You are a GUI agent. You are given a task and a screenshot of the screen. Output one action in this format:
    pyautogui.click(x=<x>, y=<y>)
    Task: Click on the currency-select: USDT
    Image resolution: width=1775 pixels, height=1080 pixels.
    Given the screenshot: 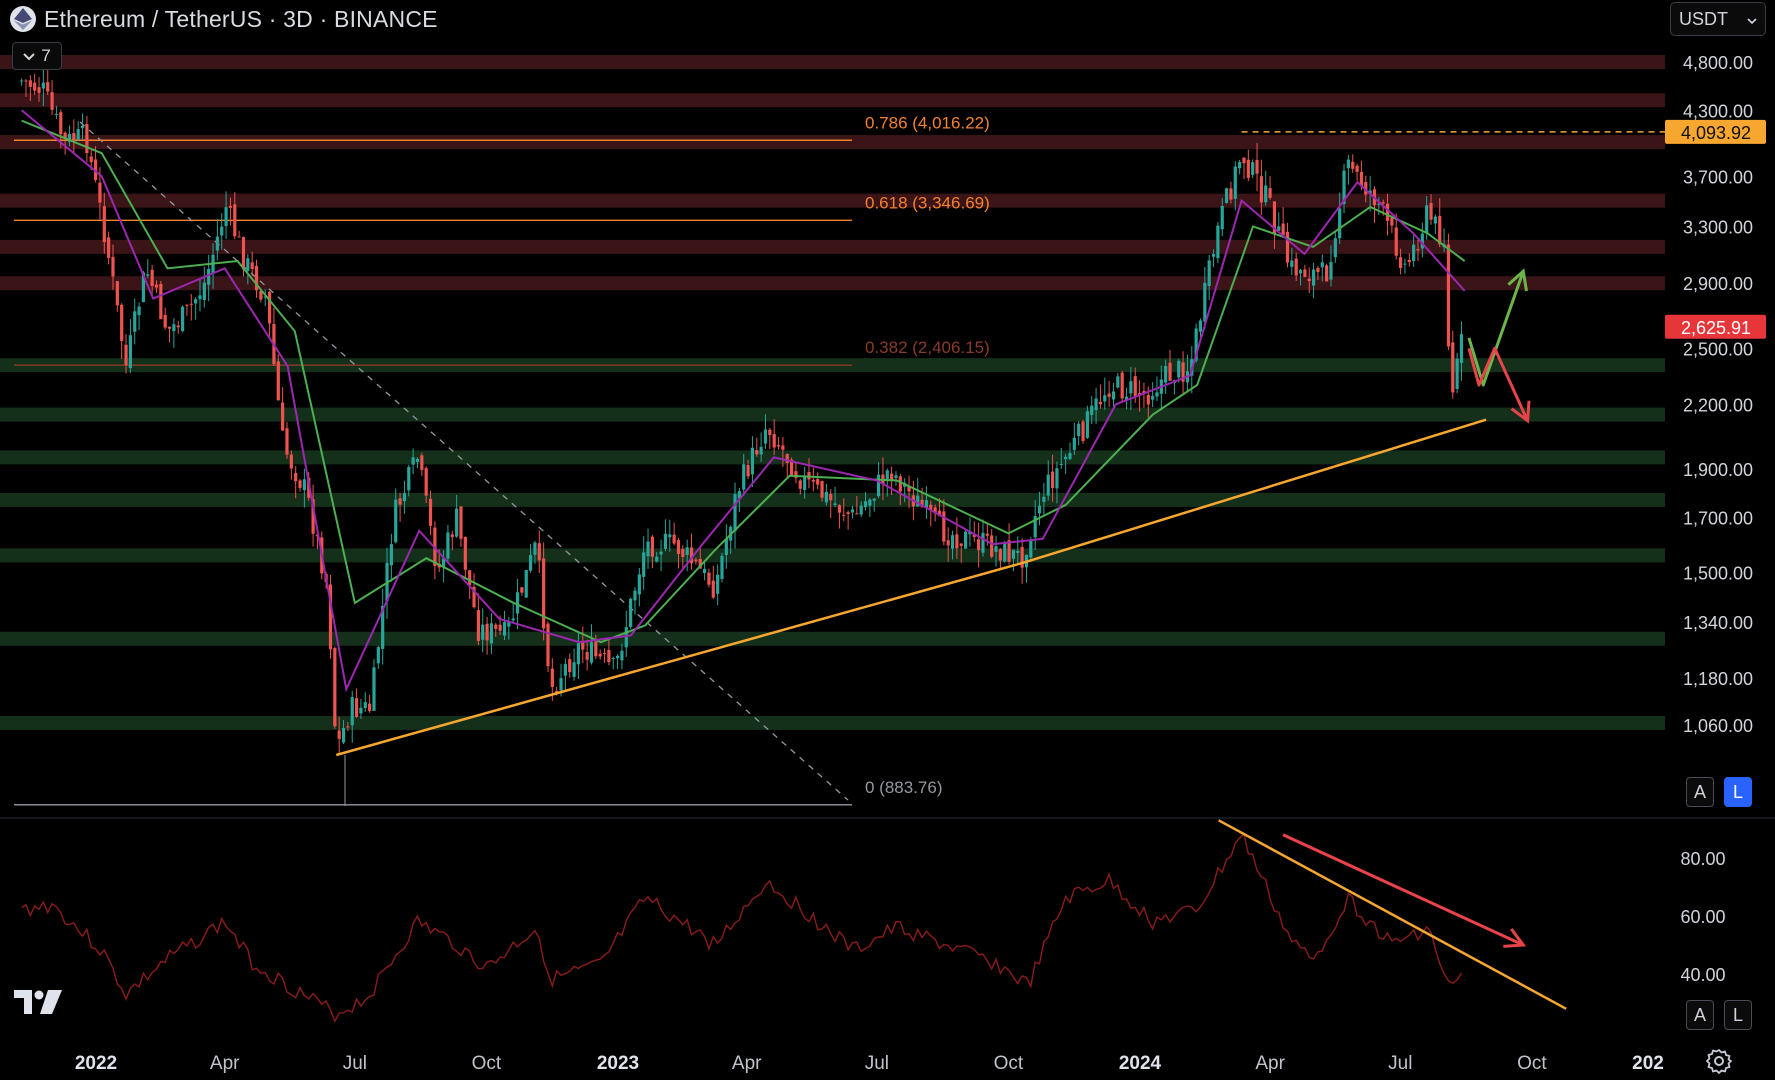 What is the action you would take?
    pyautogui.click(x=1718, y=19)
    